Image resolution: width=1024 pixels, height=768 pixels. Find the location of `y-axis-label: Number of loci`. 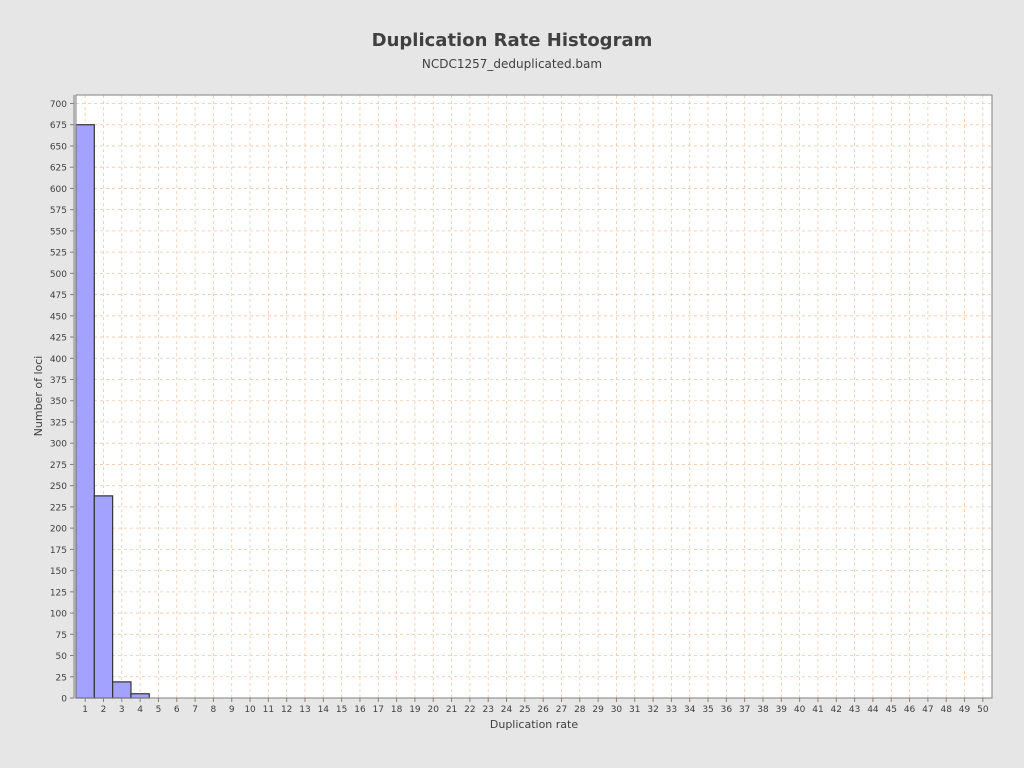

y-axis-label: Number of loci is located at coordinates (38, 396).